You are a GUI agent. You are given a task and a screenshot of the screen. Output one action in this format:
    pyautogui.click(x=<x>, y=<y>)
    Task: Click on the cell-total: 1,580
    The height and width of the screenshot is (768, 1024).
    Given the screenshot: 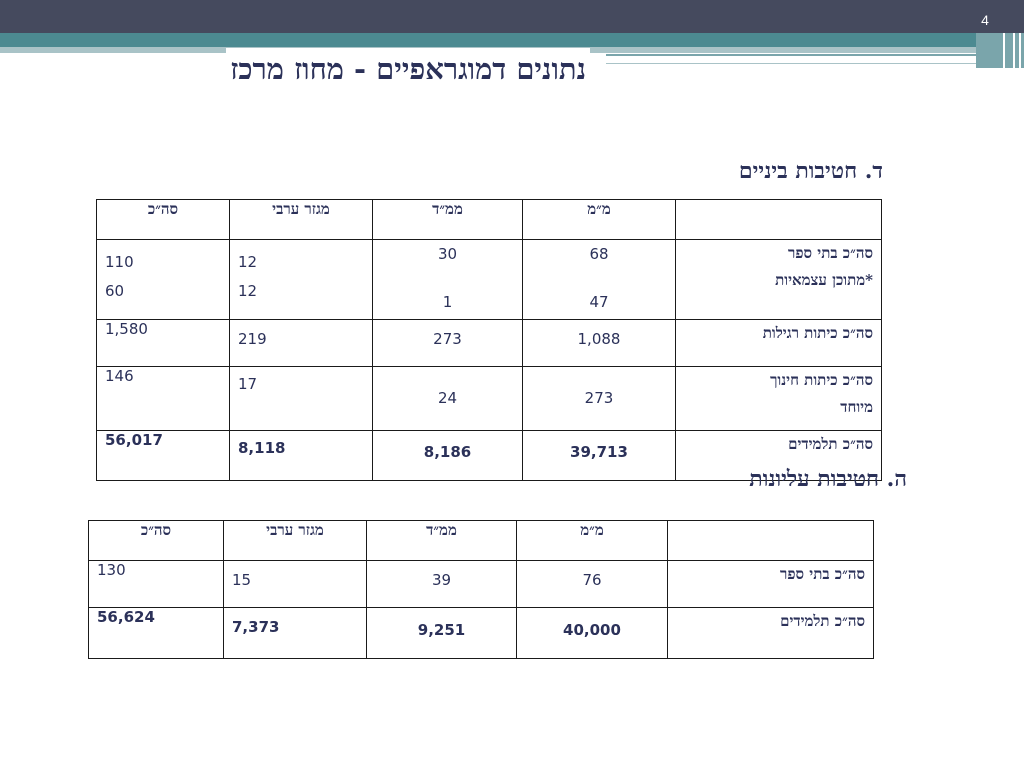 What is the action you would take?
    pyautogui.click(x=163, y=343)
    